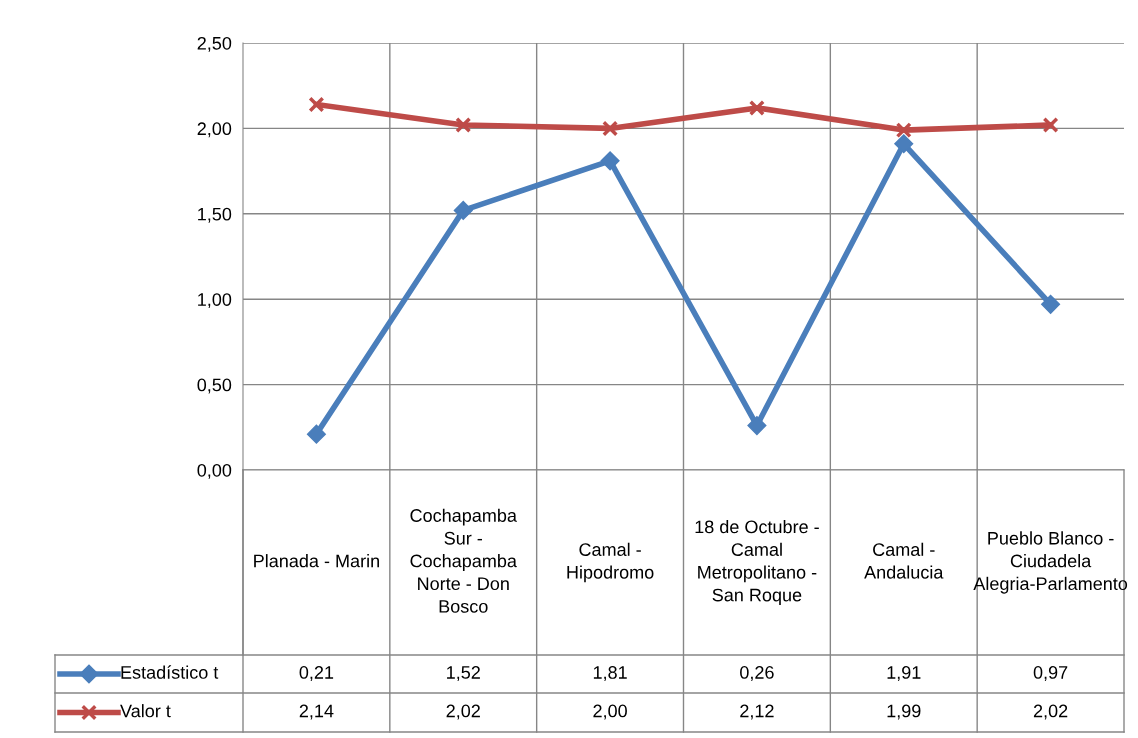  What do you see at coordinates (316, 561) in the screenshot?
I see `x-tick-label: Planada - Marin` at bounding box center [316, 561].